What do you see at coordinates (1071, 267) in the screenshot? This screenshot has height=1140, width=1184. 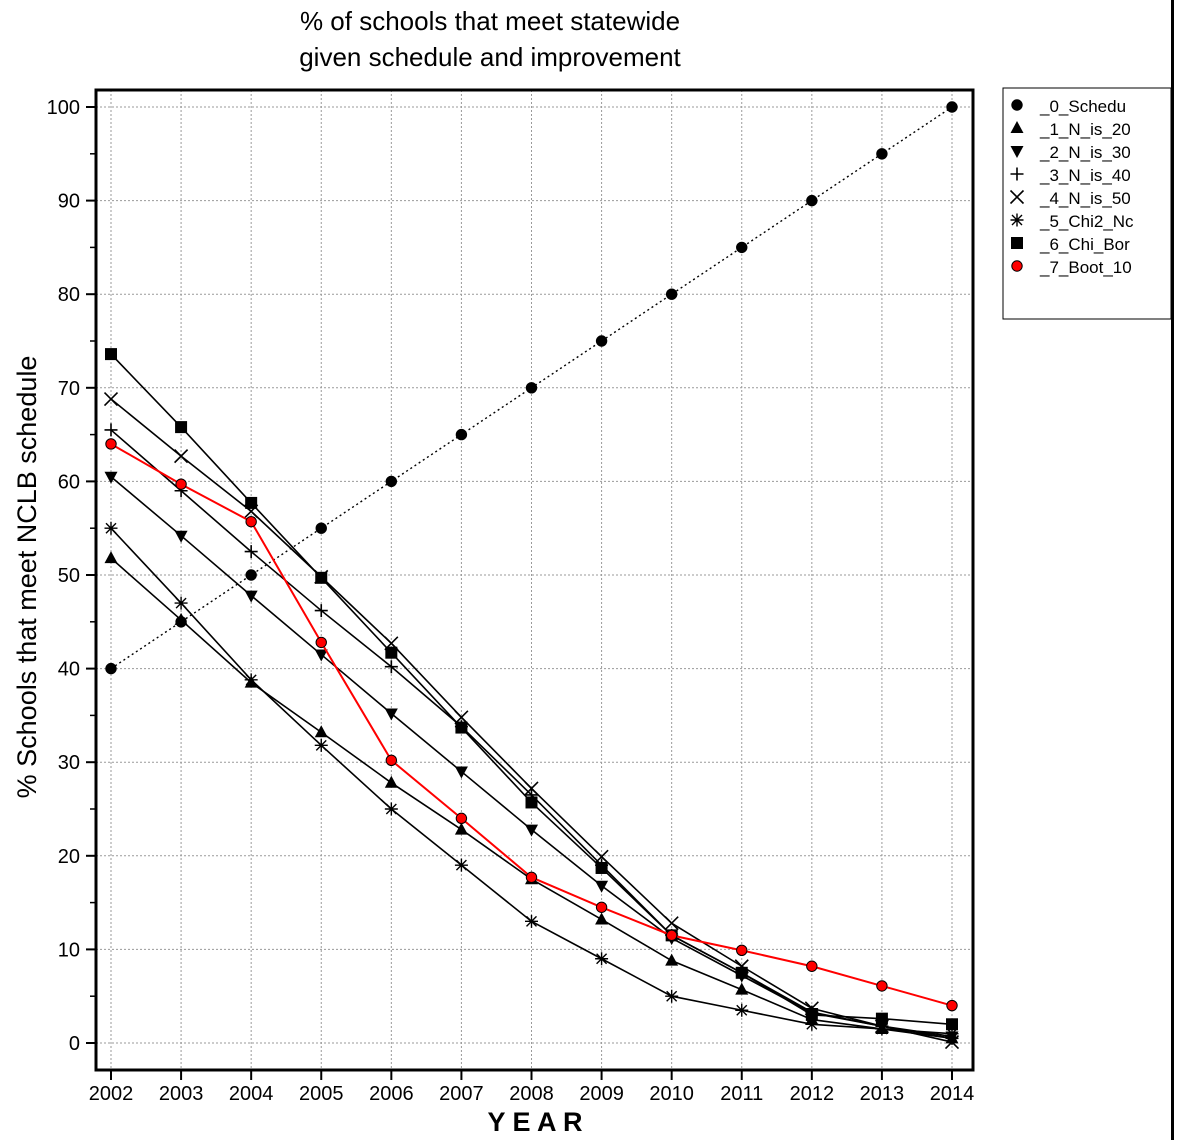 I see `legend-entry: _7_Boot_10` at bounding box center [1071, 267].